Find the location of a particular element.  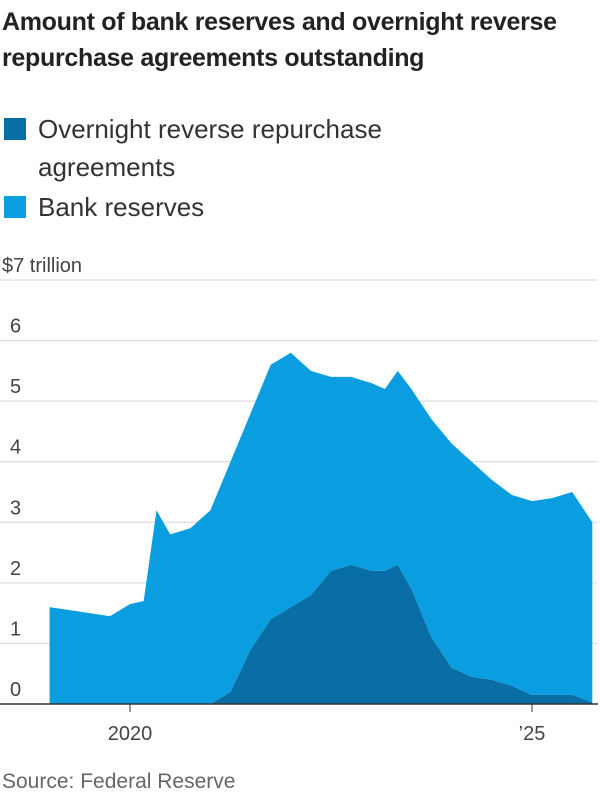

legend-label: Bank reserves is located at coordinates (121, 207).